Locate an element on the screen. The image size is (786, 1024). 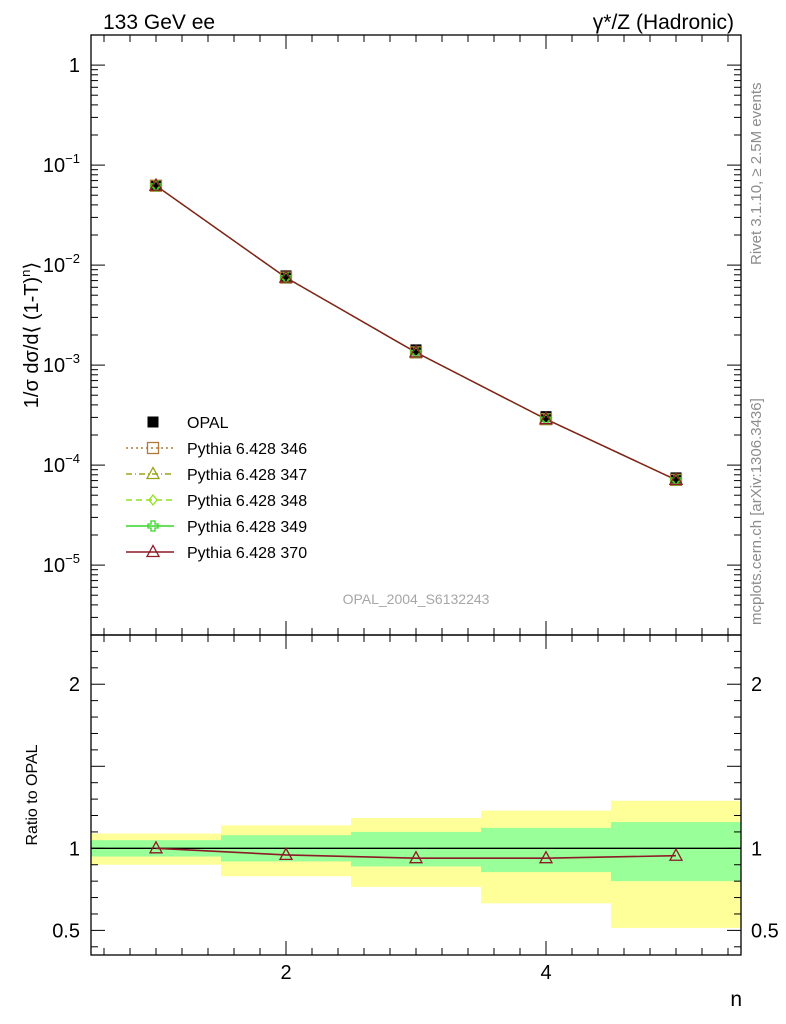
y-tick-label-exp: −2 is located at coordinates (72, 258).